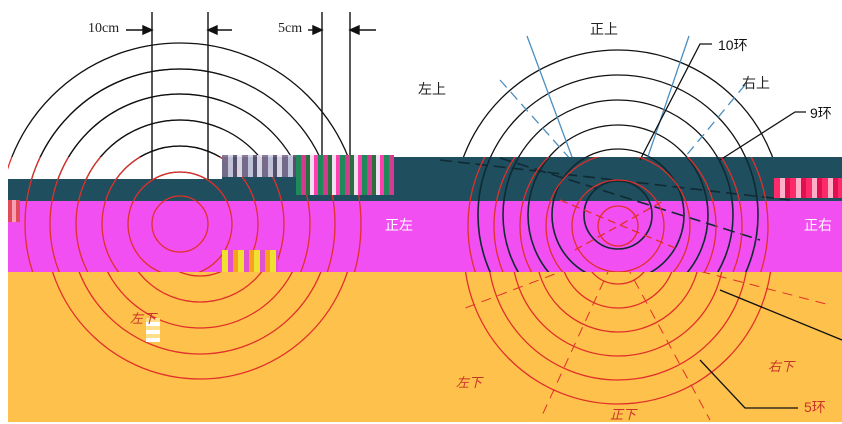  I want to click on leader-lines, so click(723, 102).